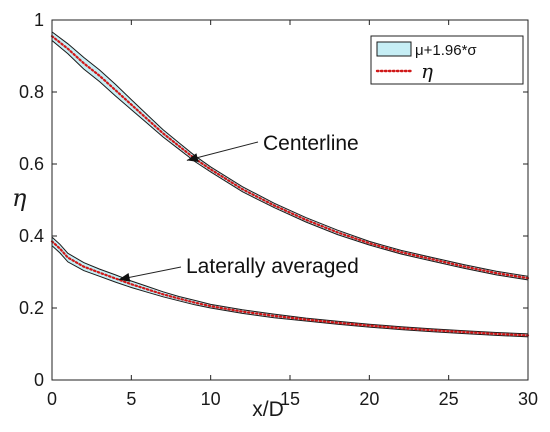  What do you see at coordinates (290, 399) in the screenshot?
I see `x-tick-label: 15` at bounding box center [290, 399].